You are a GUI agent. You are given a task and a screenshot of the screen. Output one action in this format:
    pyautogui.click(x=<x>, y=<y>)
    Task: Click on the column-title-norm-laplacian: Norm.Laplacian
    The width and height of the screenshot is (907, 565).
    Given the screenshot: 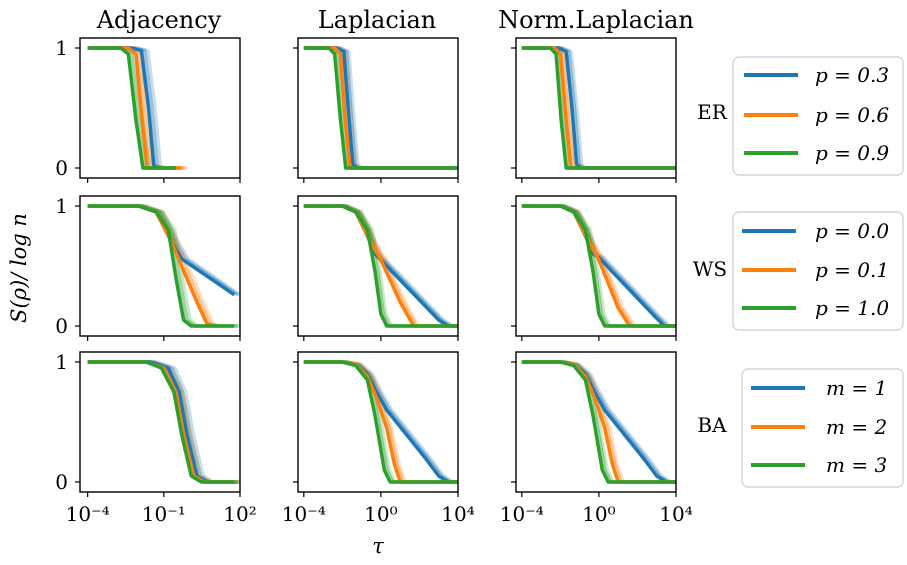 What is the action you would take?
    pyautogui.click(x=596, y=20)
    